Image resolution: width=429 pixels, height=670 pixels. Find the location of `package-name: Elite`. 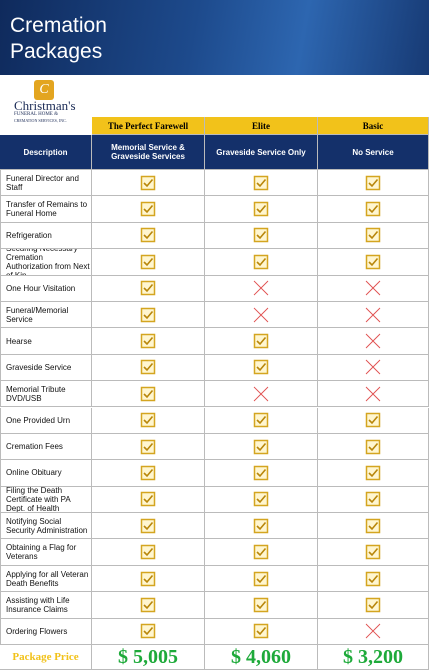

package-name: Elite is located at coordinates (261, 126).